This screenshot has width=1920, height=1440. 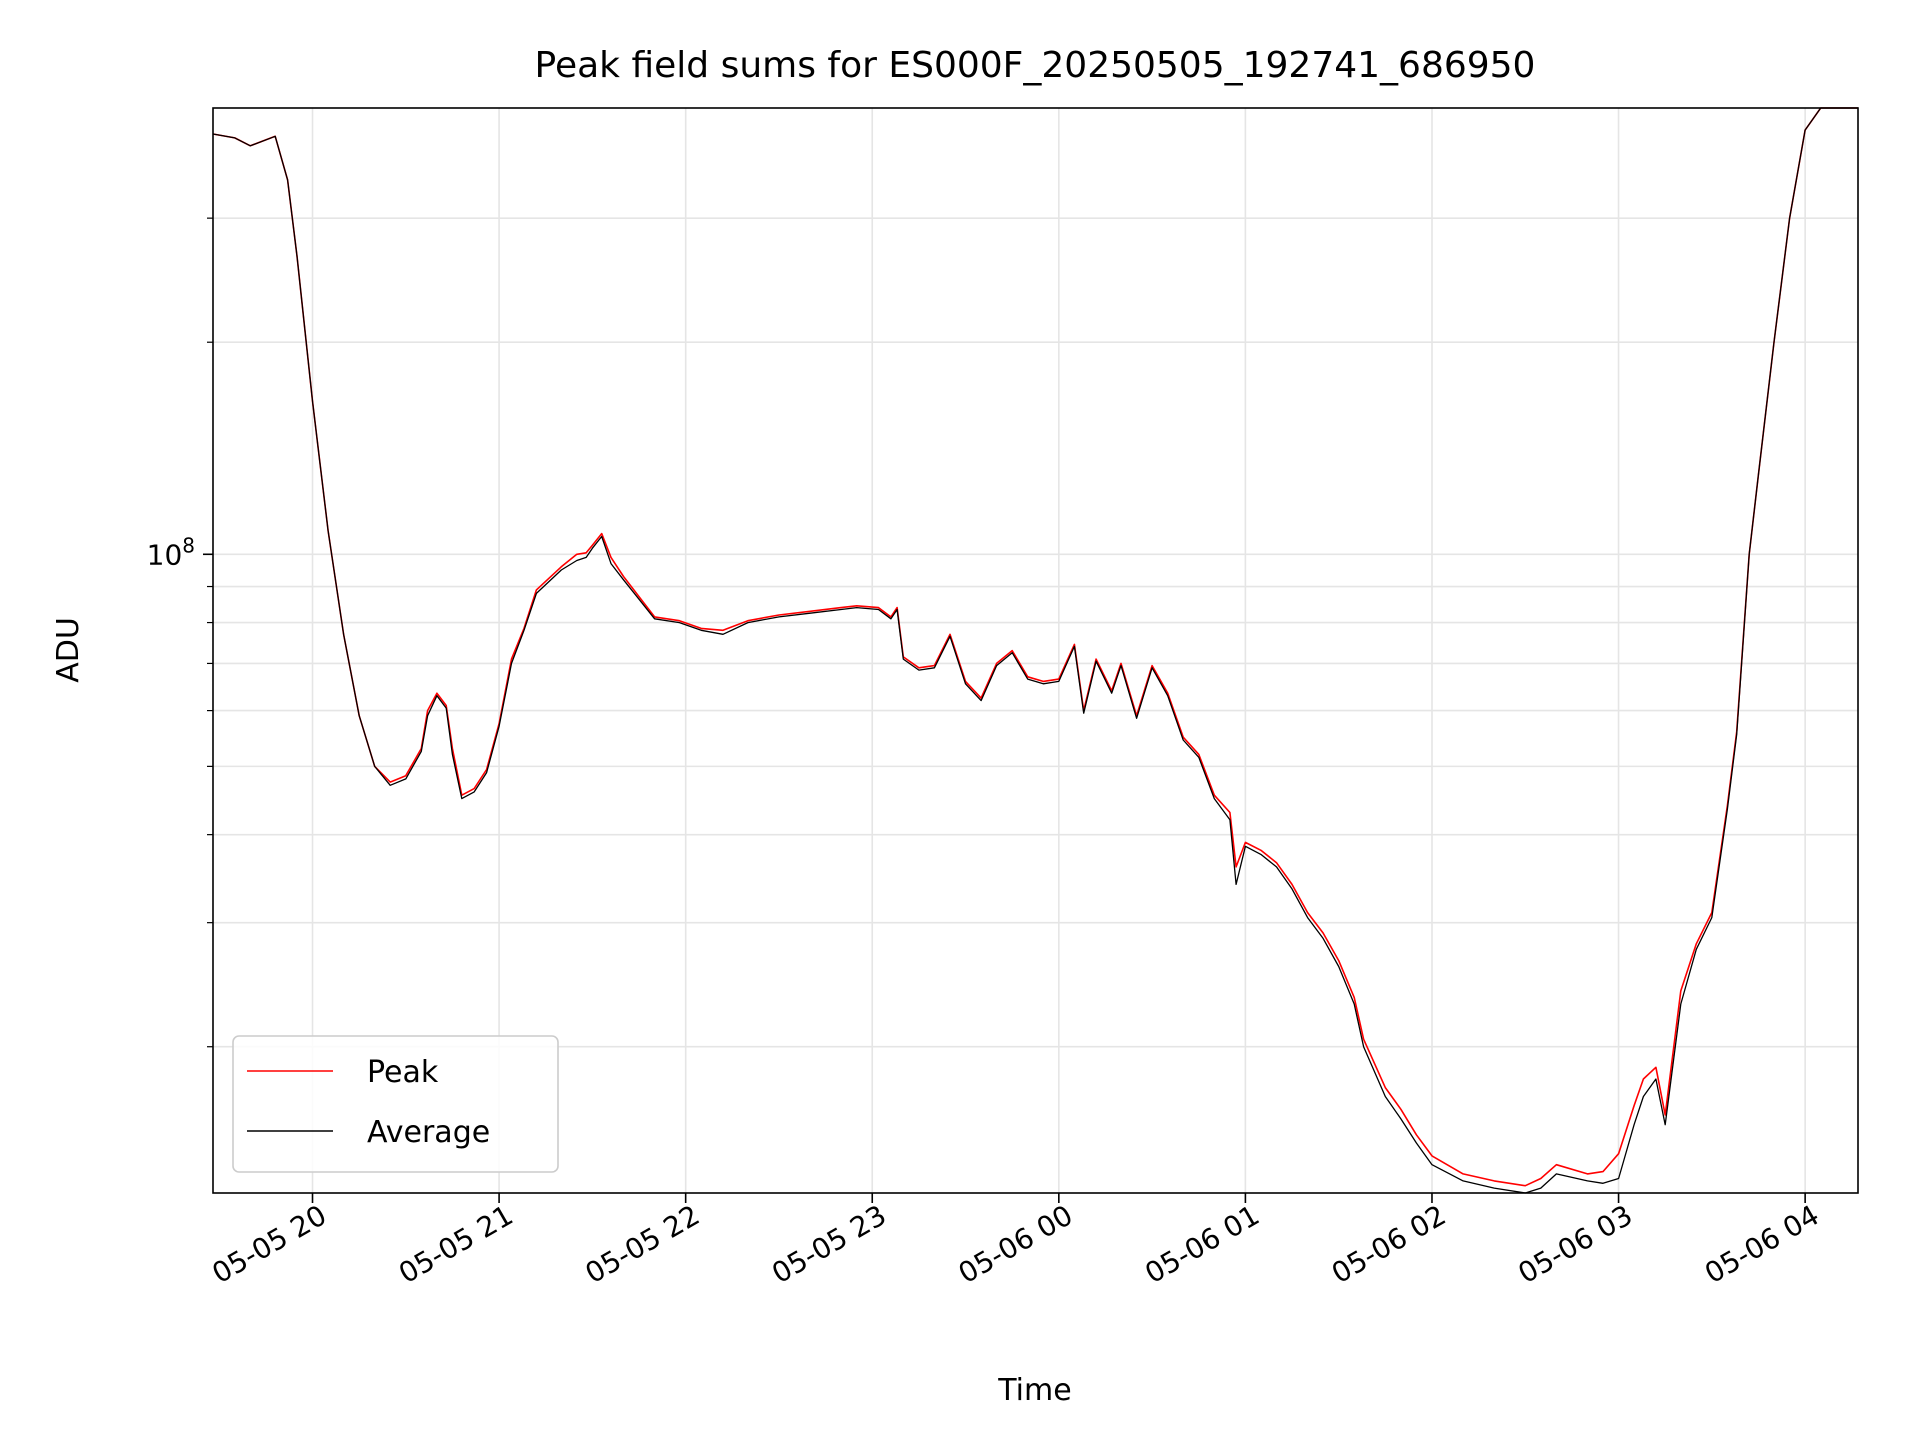 What do you see at coordinates (1034, 1390) in the screenshot?
I see `x-axis-label: Time` at bounding box center [1034, 1390].